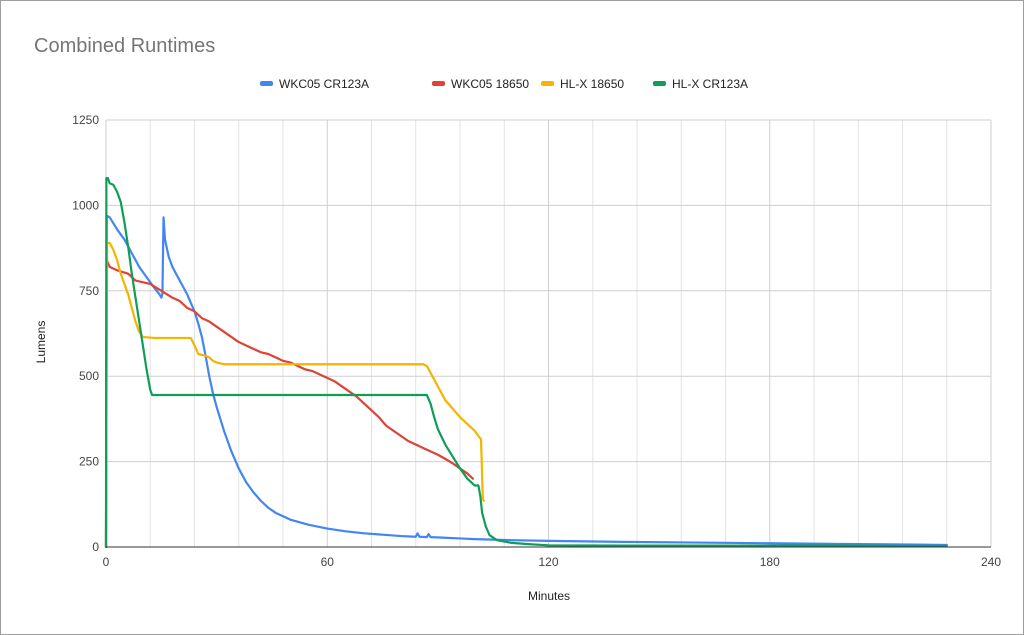 This screenshot has width=1024, height=635. I want to click on x-tick-label: 0, so click(106, 562).